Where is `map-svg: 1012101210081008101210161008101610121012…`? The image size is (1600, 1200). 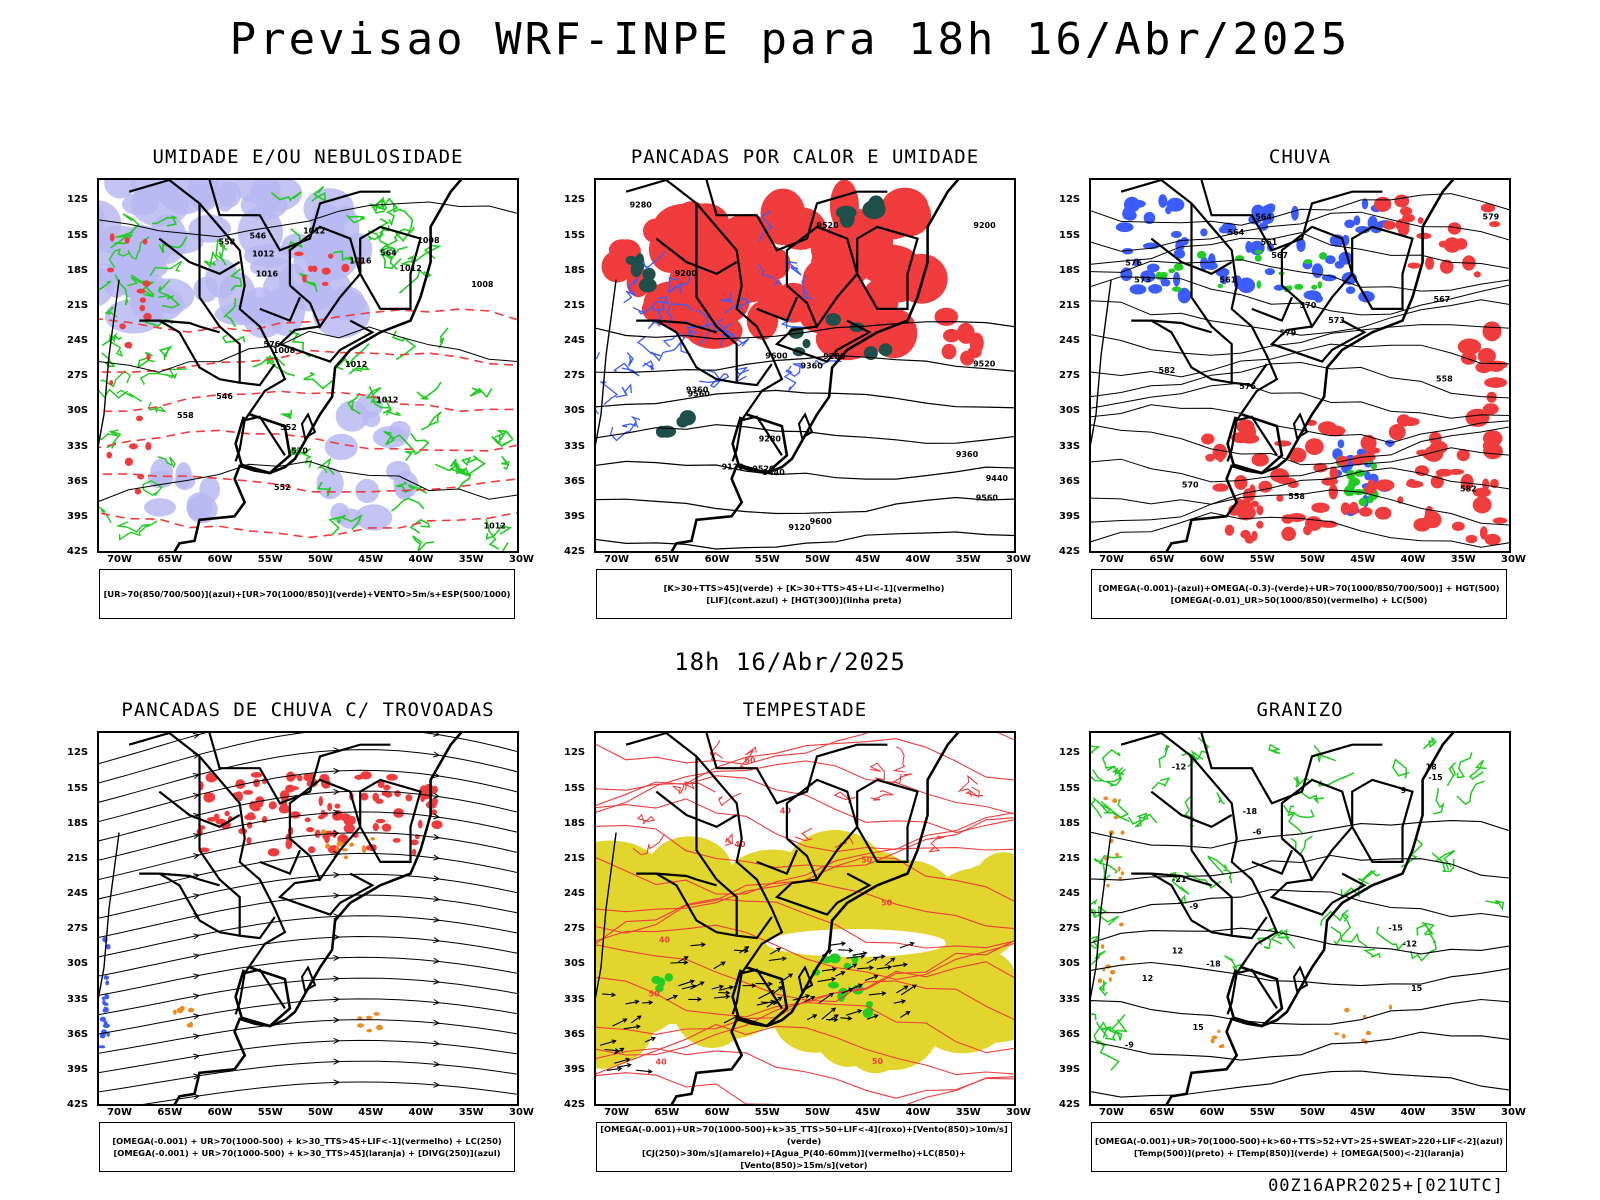
map-svg: 1012101210081008101210161008101610121012… is located at coordinates (308, 365).